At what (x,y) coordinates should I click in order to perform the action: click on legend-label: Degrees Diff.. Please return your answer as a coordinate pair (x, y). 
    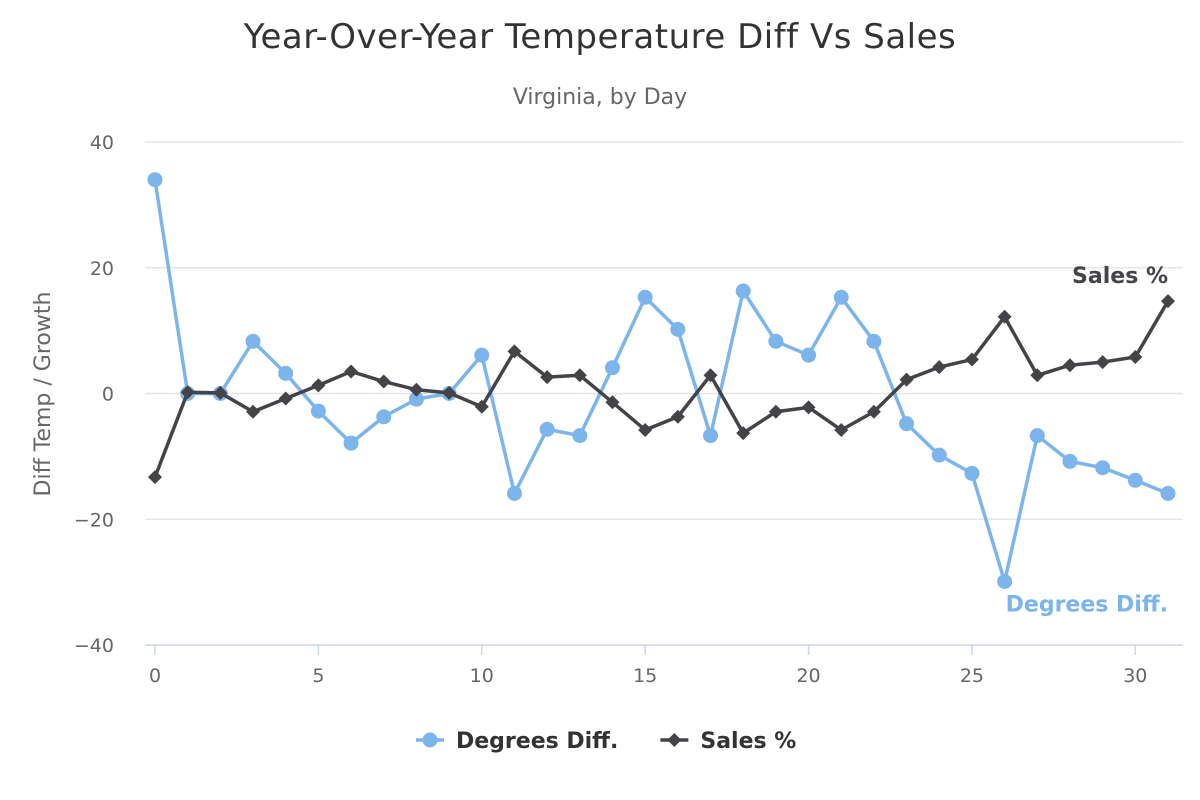
    Looking at the image, I should click on (537, 741).